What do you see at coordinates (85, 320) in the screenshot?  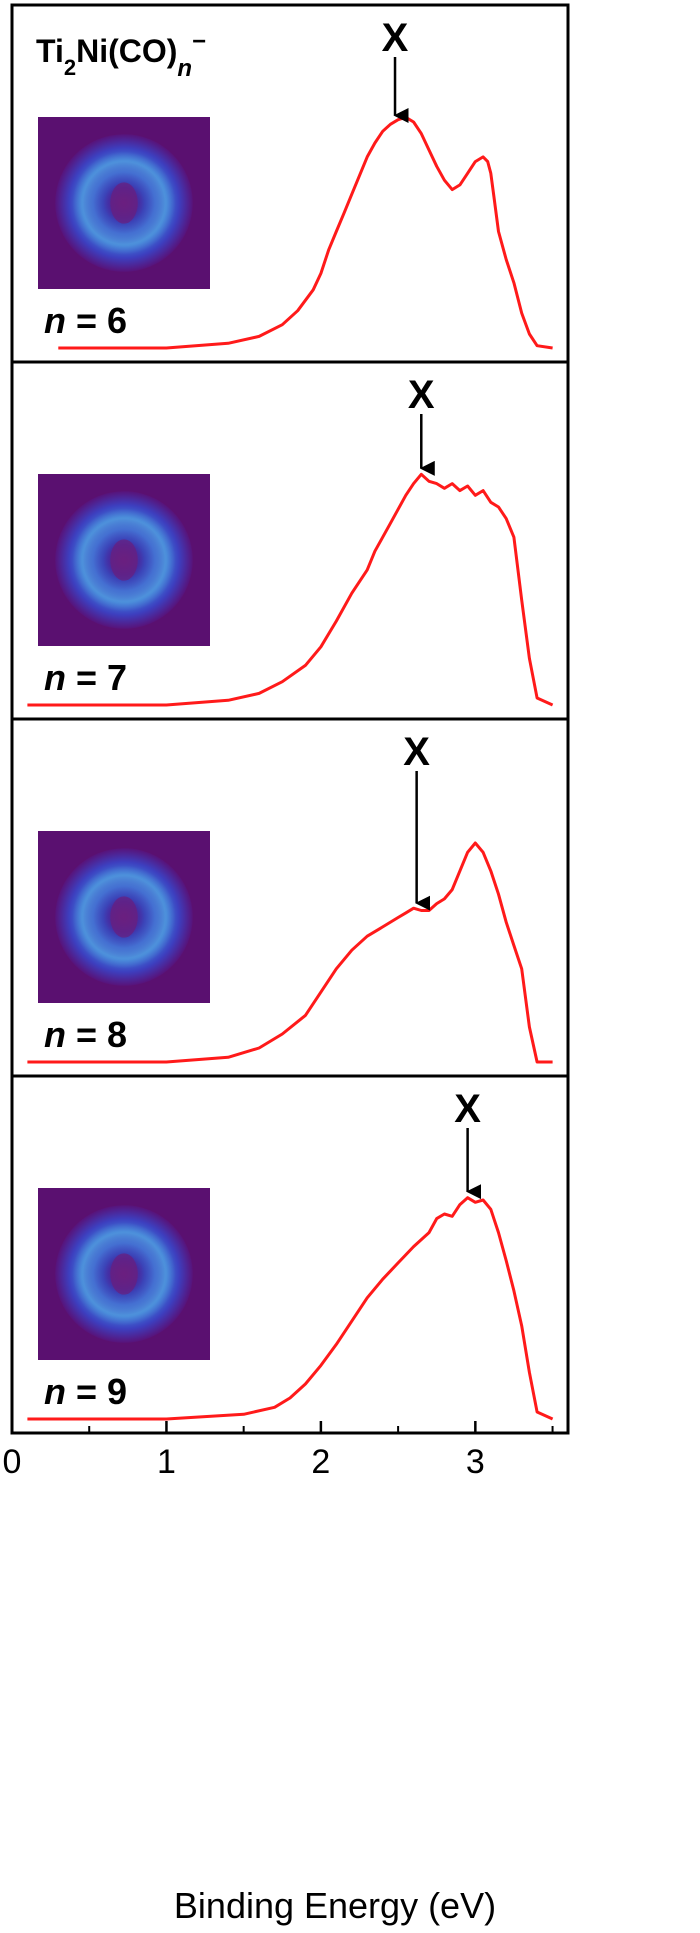 I see `n-label: n = 6` at bounding box center [85, 320].